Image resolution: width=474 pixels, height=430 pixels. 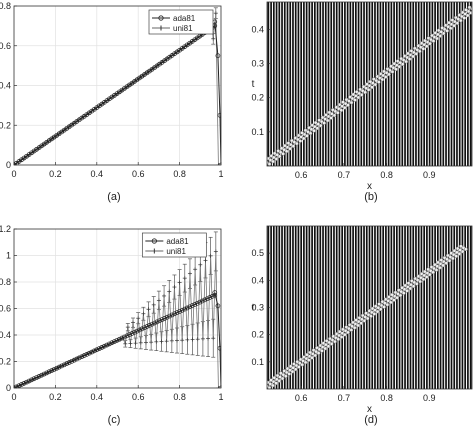 I want to click on x-tick-label: 0.7, so click(x=344, y=398).